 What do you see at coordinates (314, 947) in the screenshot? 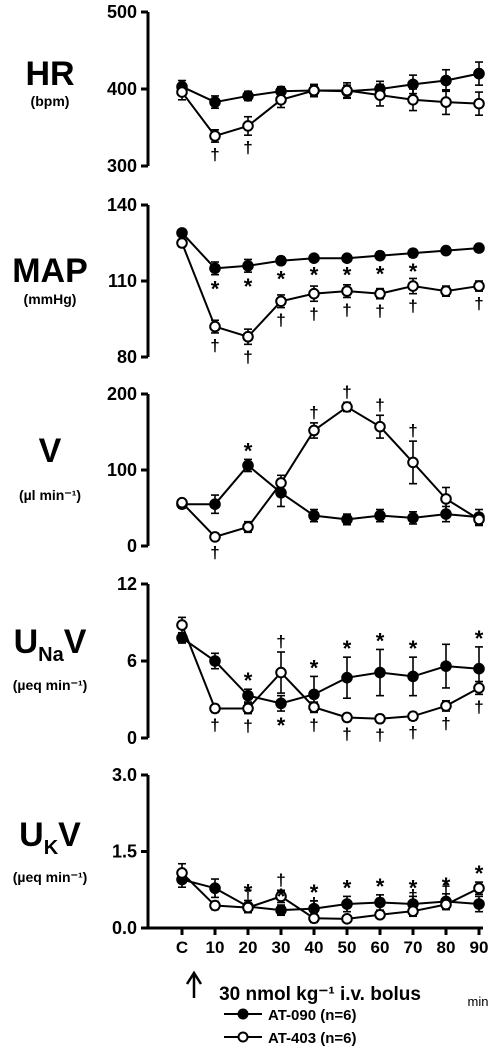
I see `x-tick-label: 40` at bounding box center [314, 947].